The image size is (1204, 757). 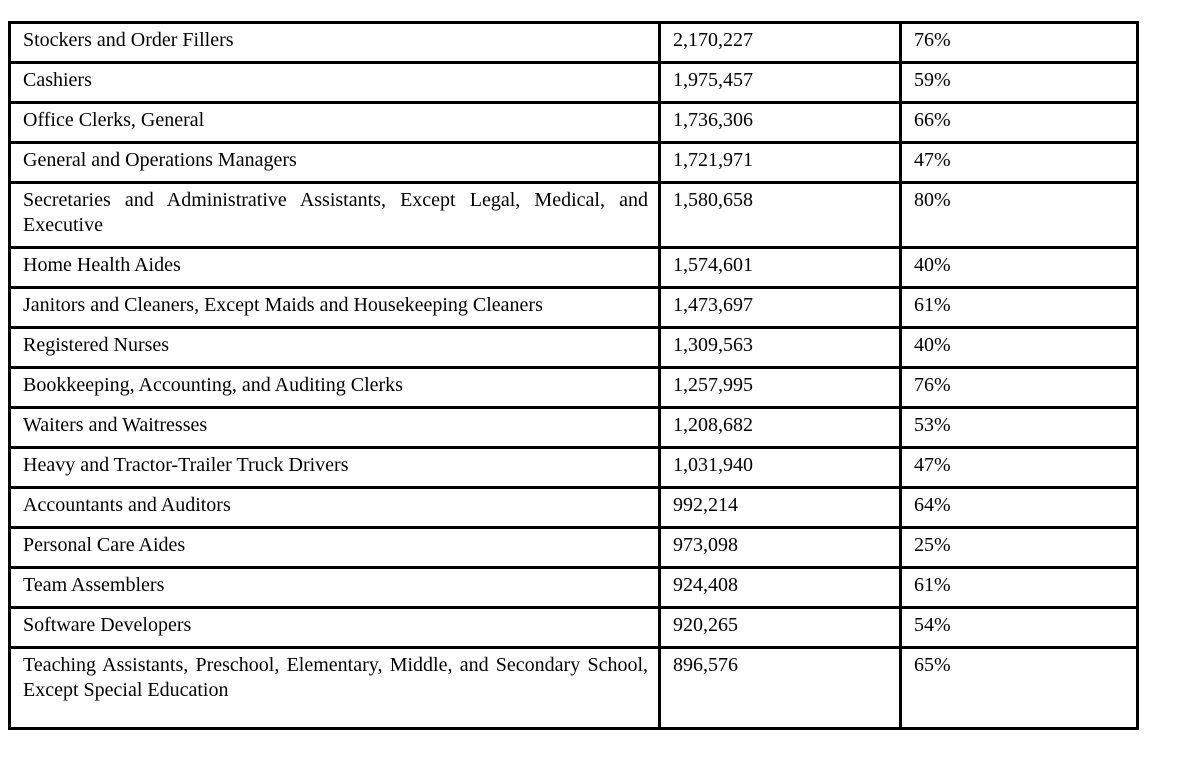 What do you see at coordinates (780, 347) in the screenshot?
I see `employment-cell: 1,309,563` at bounding box center [780, 347].